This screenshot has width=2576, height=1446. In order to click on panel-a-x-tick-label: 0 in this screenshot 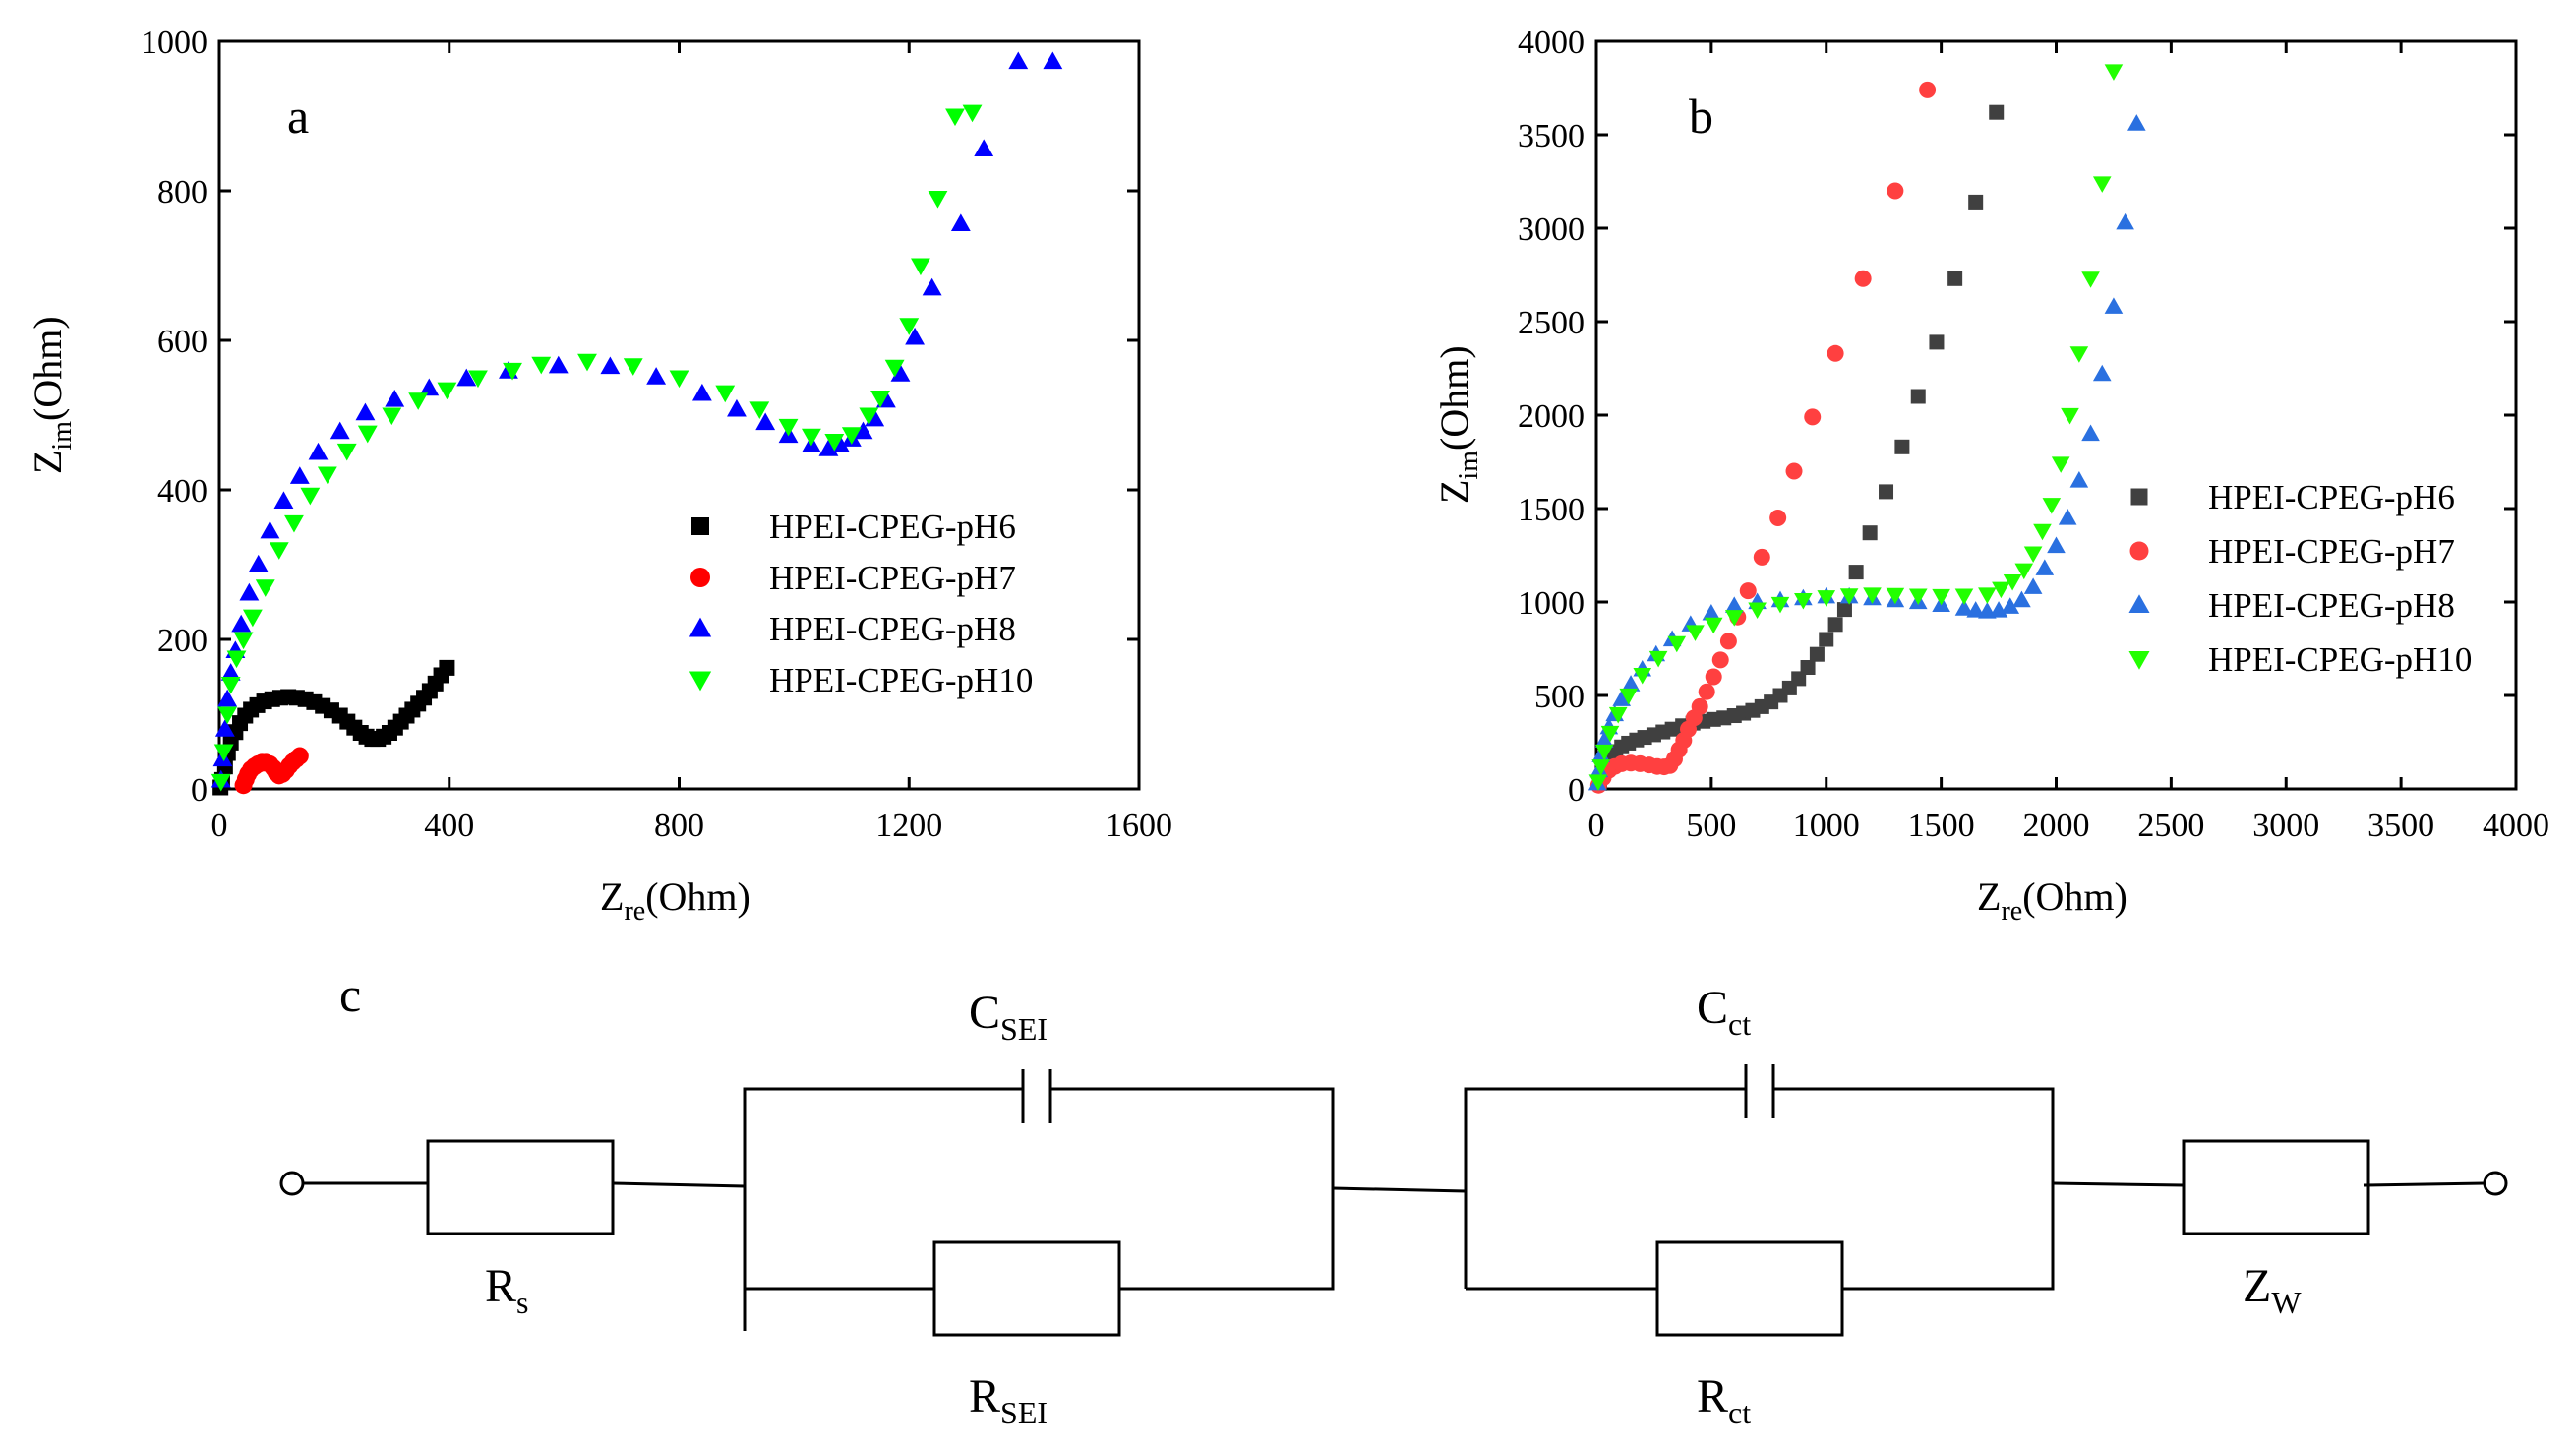, I will do `click(219, 826)`.